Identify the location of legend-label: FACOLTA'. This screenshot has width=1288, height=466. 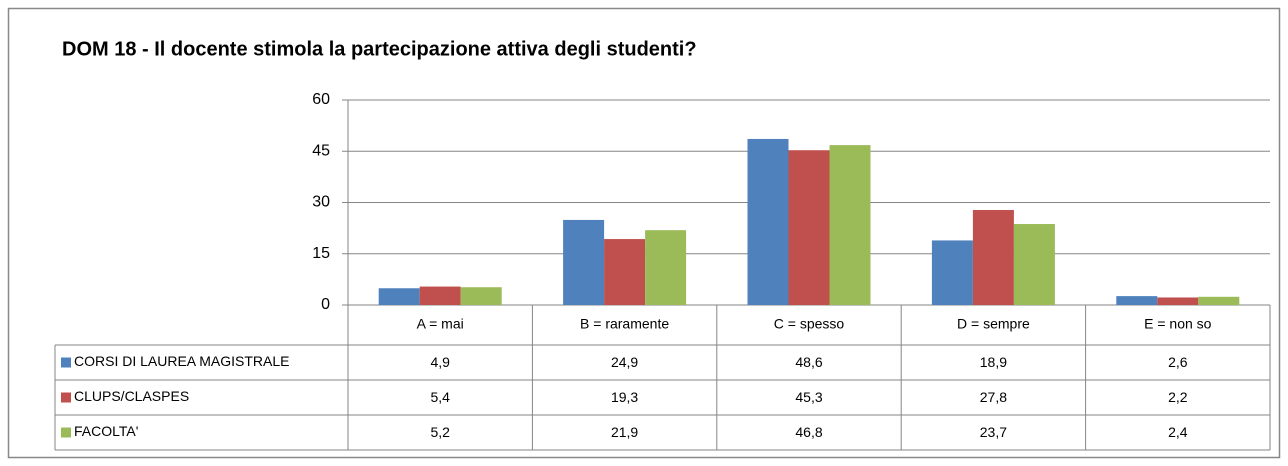
(106, 431).